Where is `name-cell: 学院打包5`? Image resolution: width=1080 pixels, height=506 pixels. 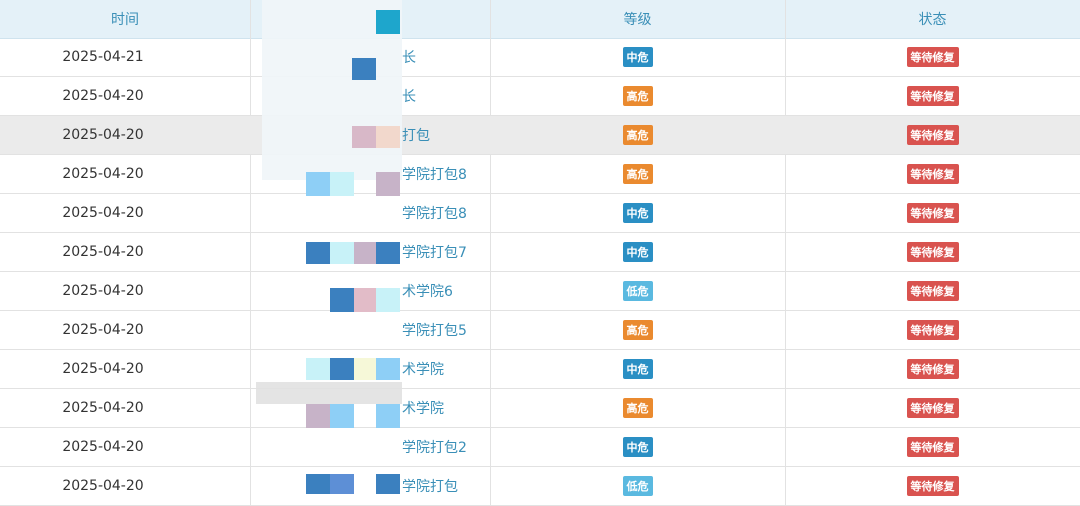 name-cell: 学院打包5 is located at coordinates (434, 331).